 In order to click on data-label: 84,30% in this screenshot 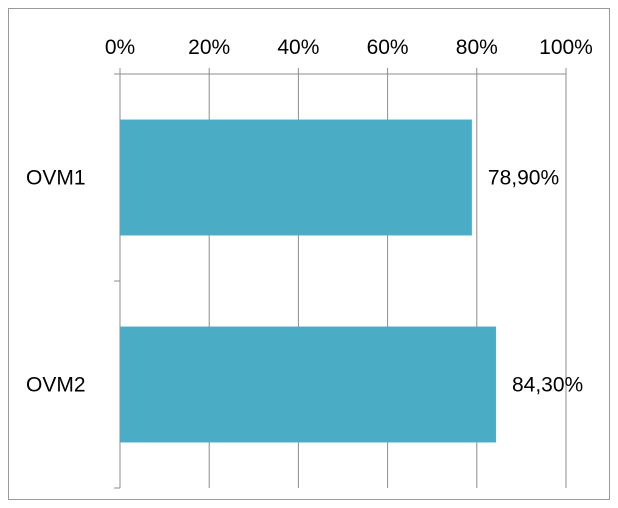, I will do `click(547, 385)`.